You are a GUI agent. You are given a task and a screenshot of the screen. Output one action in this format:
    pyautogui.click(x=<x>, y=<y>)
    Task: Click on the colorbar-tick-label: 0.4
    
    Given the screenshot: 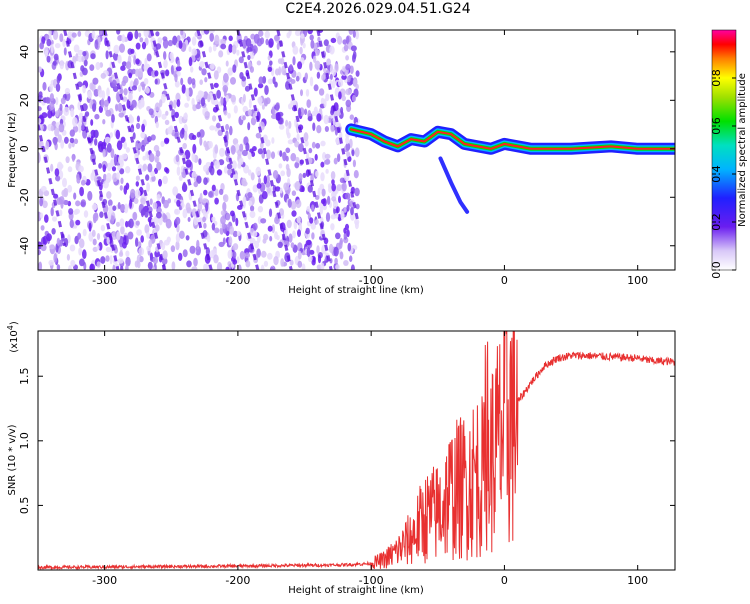 What is the action you would take?
    pyautogui.click(x=716, y=174)
    